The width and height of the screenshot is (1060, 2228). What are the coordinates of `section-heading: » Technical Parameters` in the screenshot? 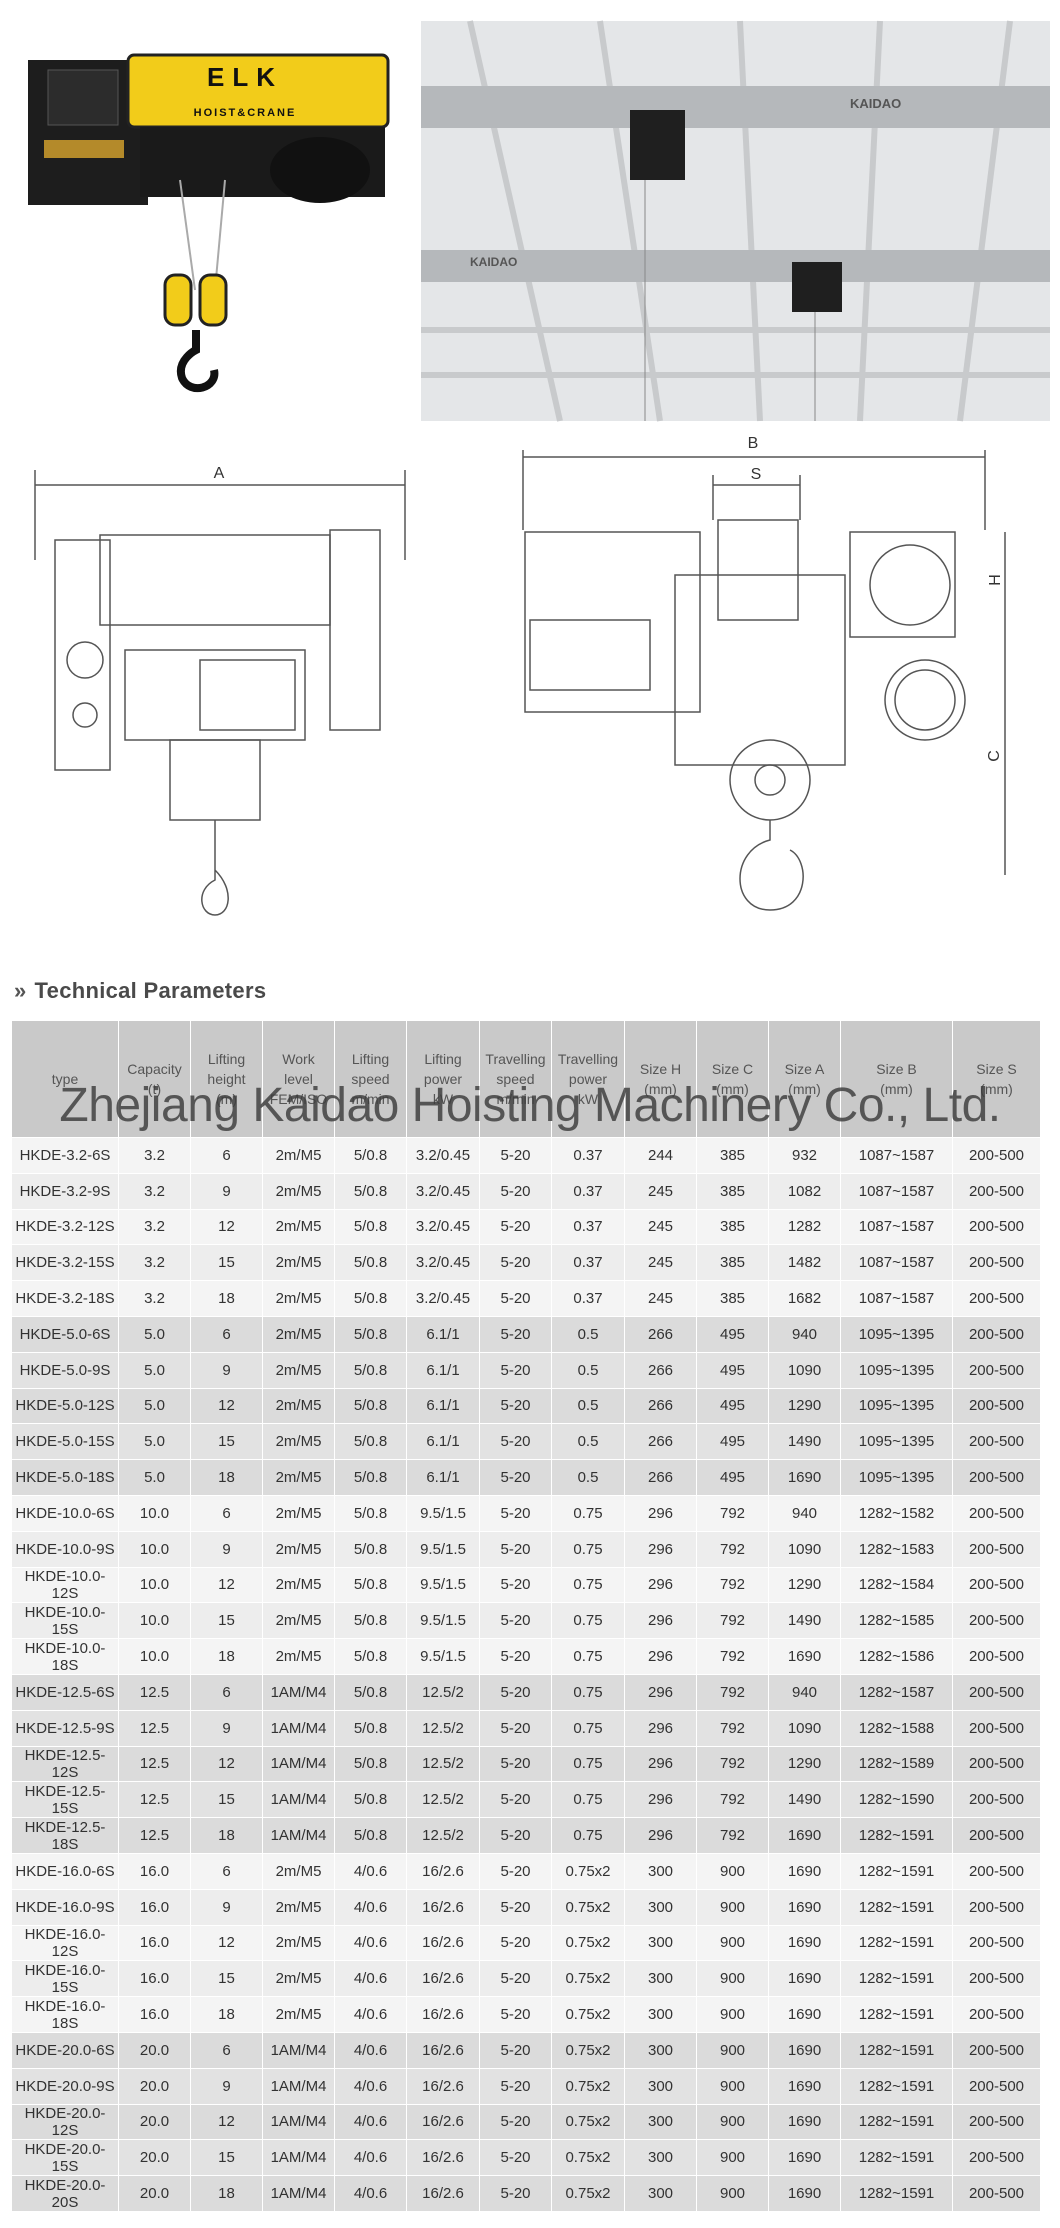 It's located at (140, 991).